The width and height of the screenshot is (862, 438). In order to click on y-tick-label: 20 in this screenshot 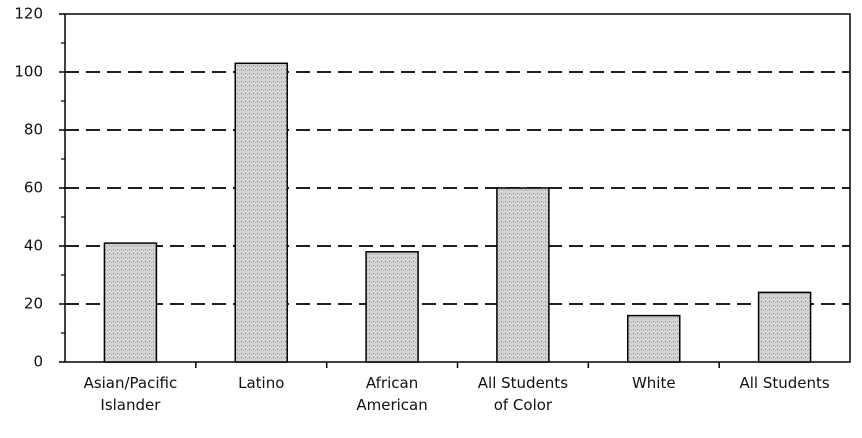, I will do `click(33, 304)`.